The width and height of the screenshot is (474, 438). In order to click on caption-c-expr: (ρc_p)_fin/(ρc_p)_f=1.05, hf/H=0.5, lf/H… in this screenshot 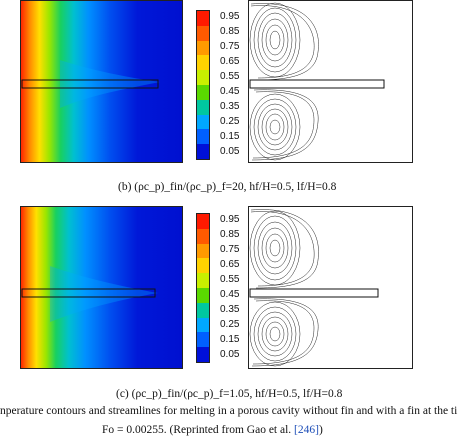, I will do `click(237, 394)`.